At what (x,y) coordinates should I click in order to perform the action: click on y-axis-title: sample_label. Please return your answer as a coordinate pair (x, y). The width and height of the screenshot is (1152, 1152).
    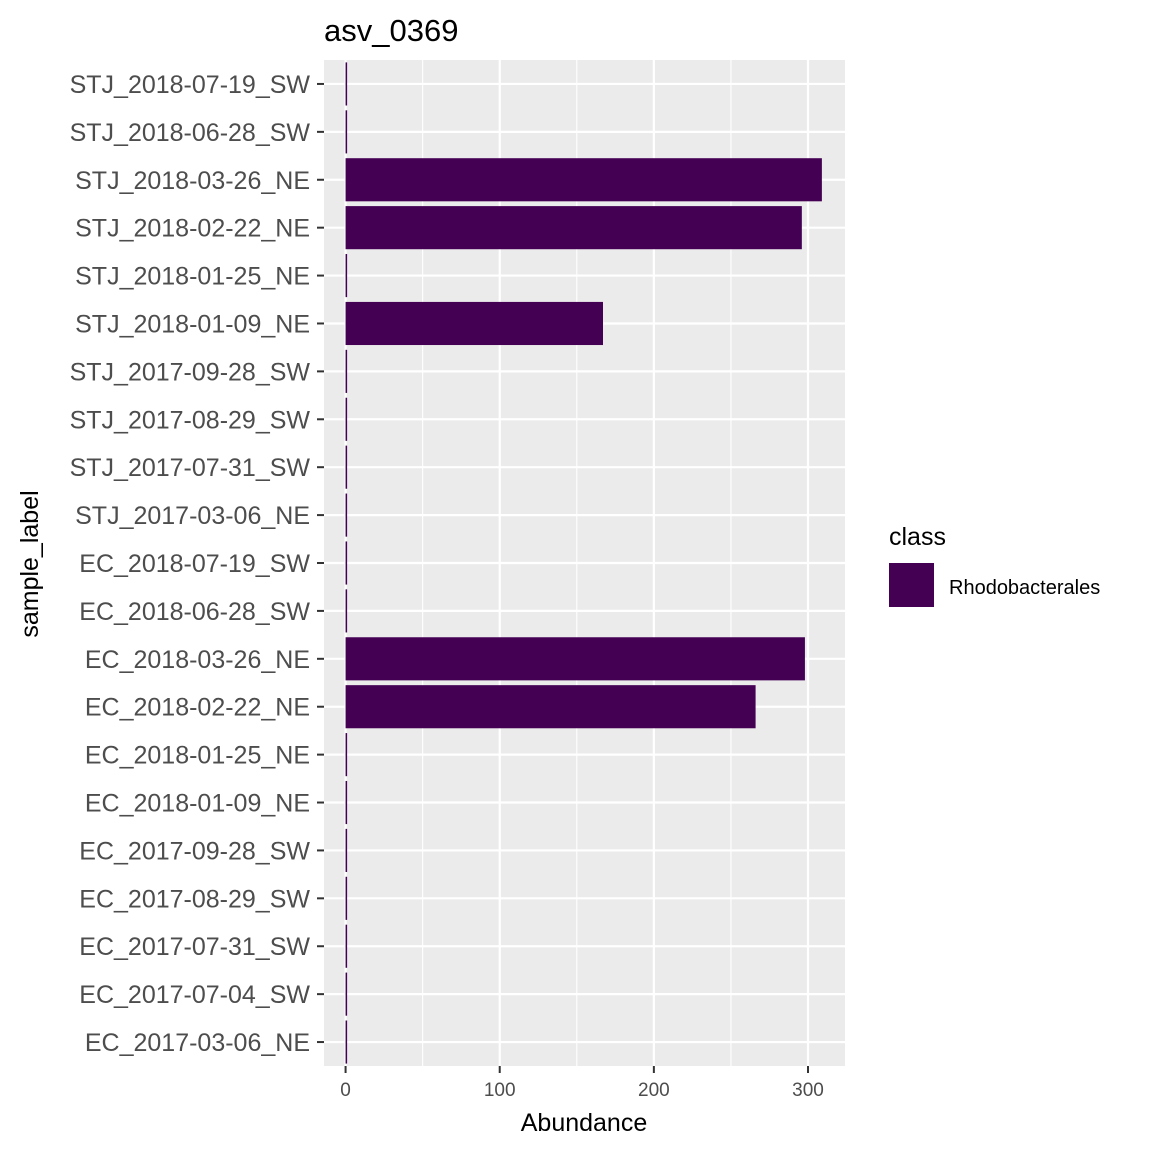
    Looking at the image, I should click on (30, 563).